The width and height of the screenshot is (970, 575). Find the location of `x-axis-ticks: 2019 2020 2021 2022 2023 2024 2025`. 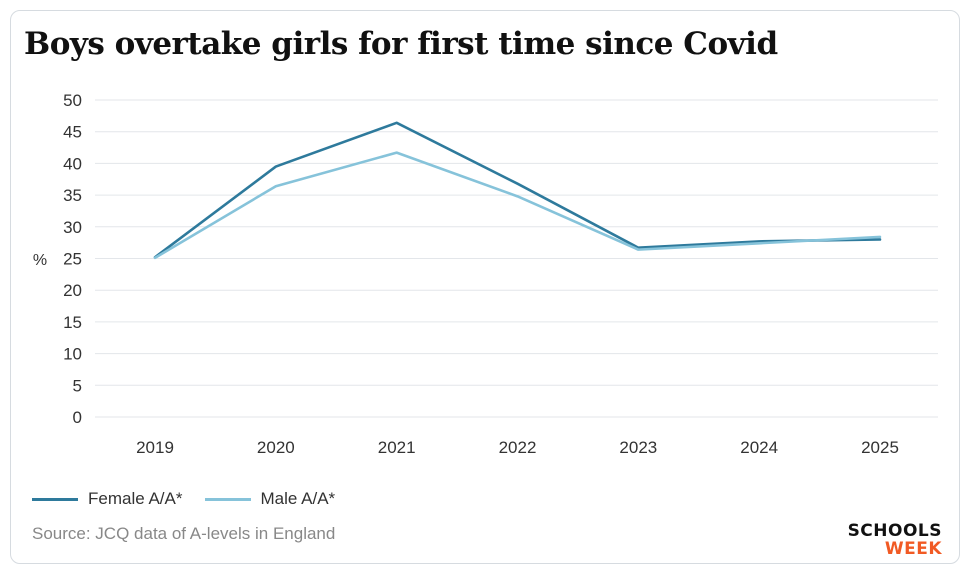

x-axis-ticks: 2019 2020 2021 2022 2023 2024 2025 is located at coordinates (517, 447).